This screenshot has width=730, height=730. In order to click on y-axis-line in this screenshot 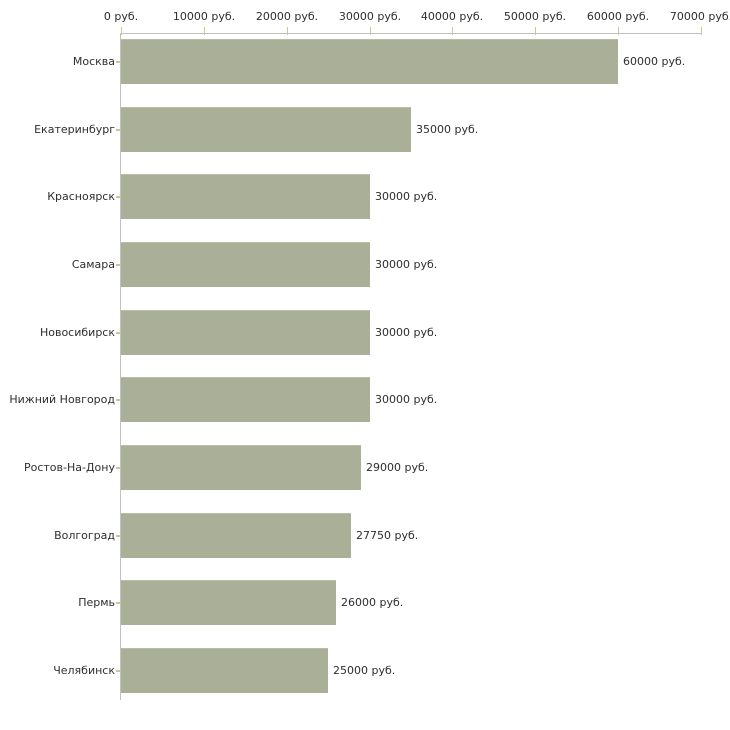, I will do `click(120, 366)`.